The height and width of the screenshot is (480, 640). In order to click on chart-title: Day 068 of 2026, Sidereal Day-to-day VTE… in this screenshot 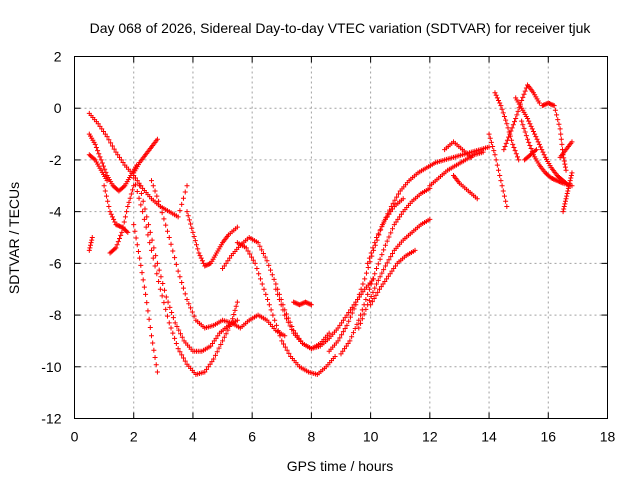, I will do `click(341, 28)`.